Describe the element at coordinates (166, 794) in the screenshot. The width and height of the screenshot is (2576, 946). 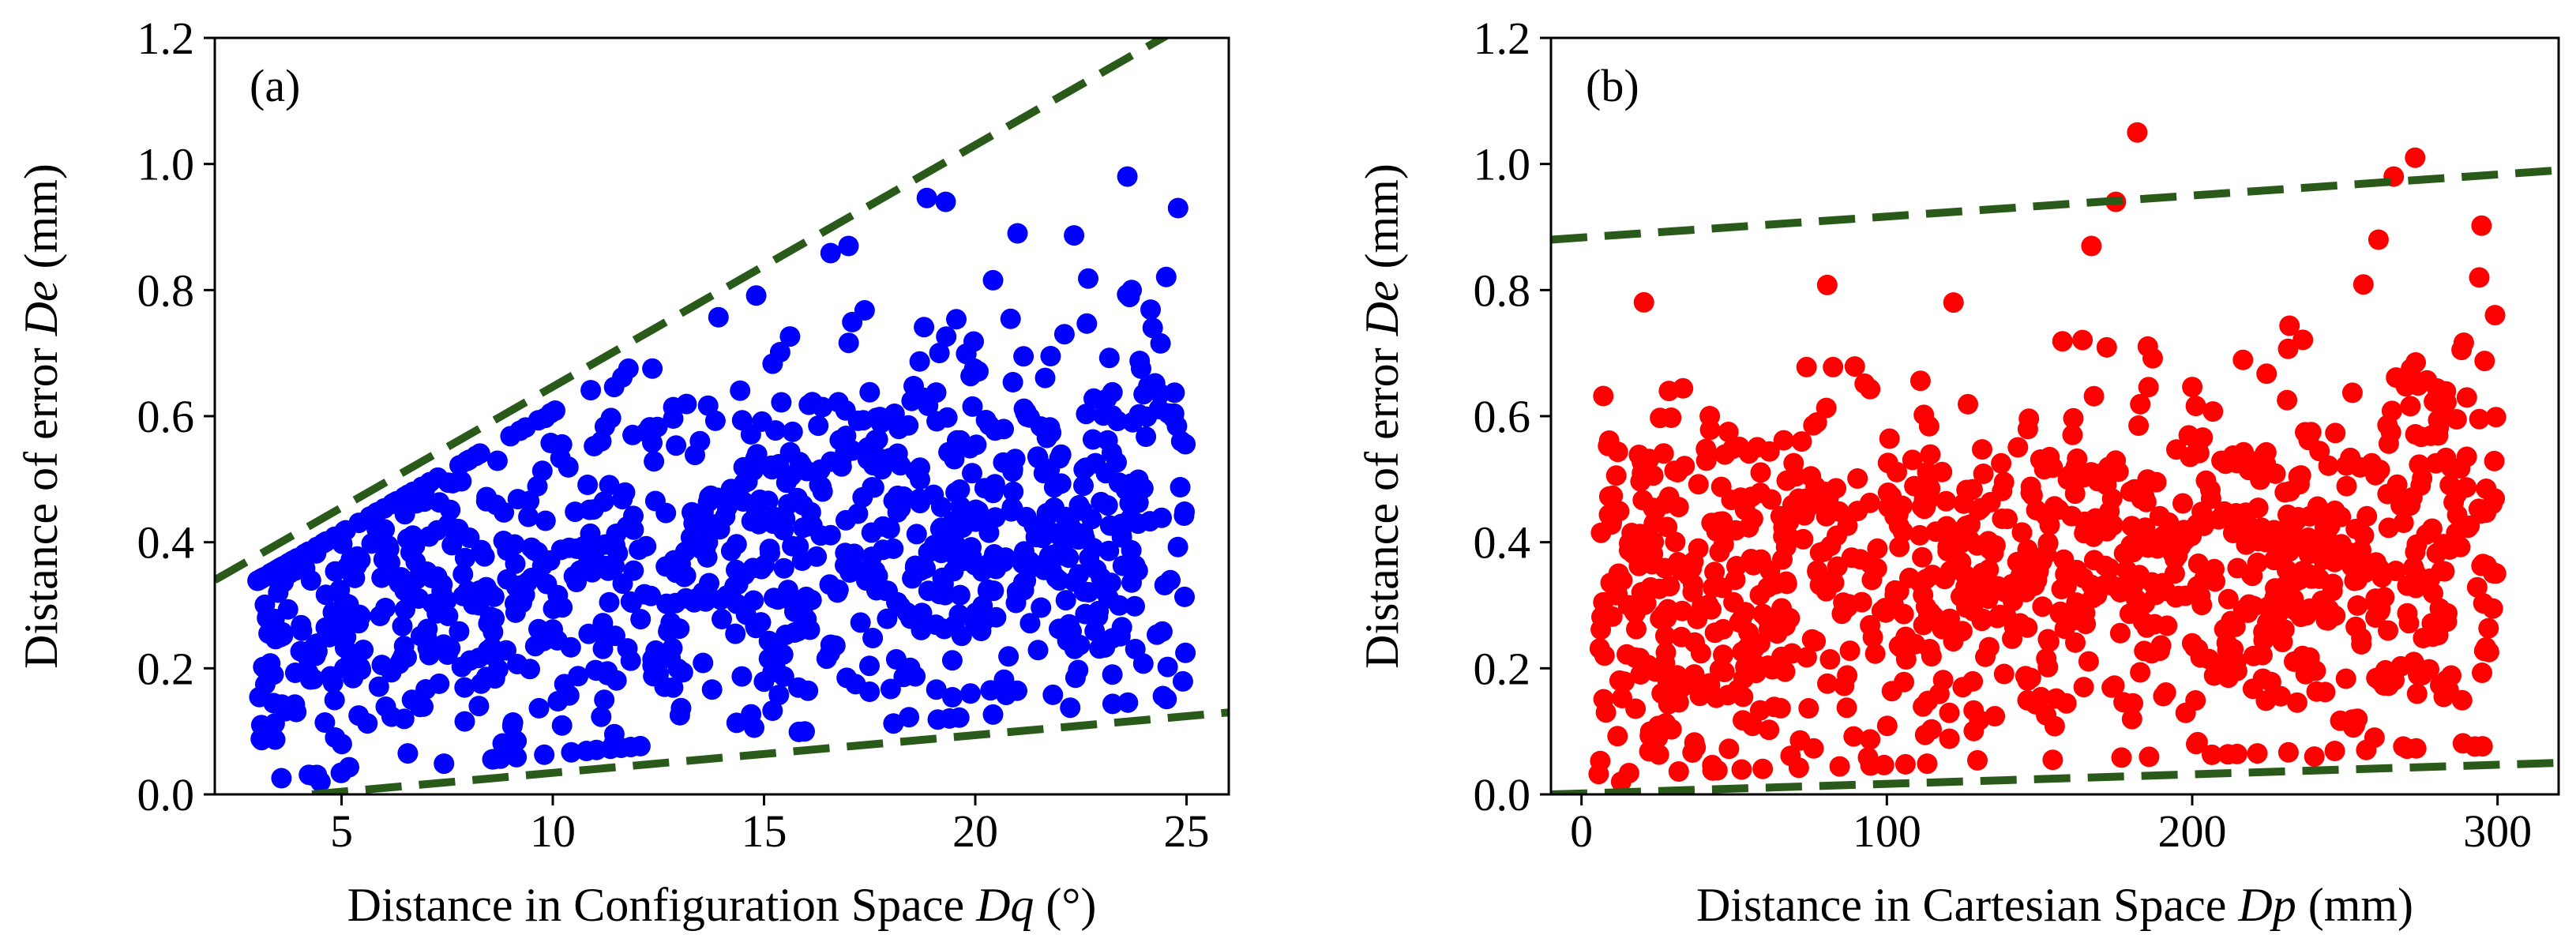
I see `y-tick-label: 0.0` at that location.